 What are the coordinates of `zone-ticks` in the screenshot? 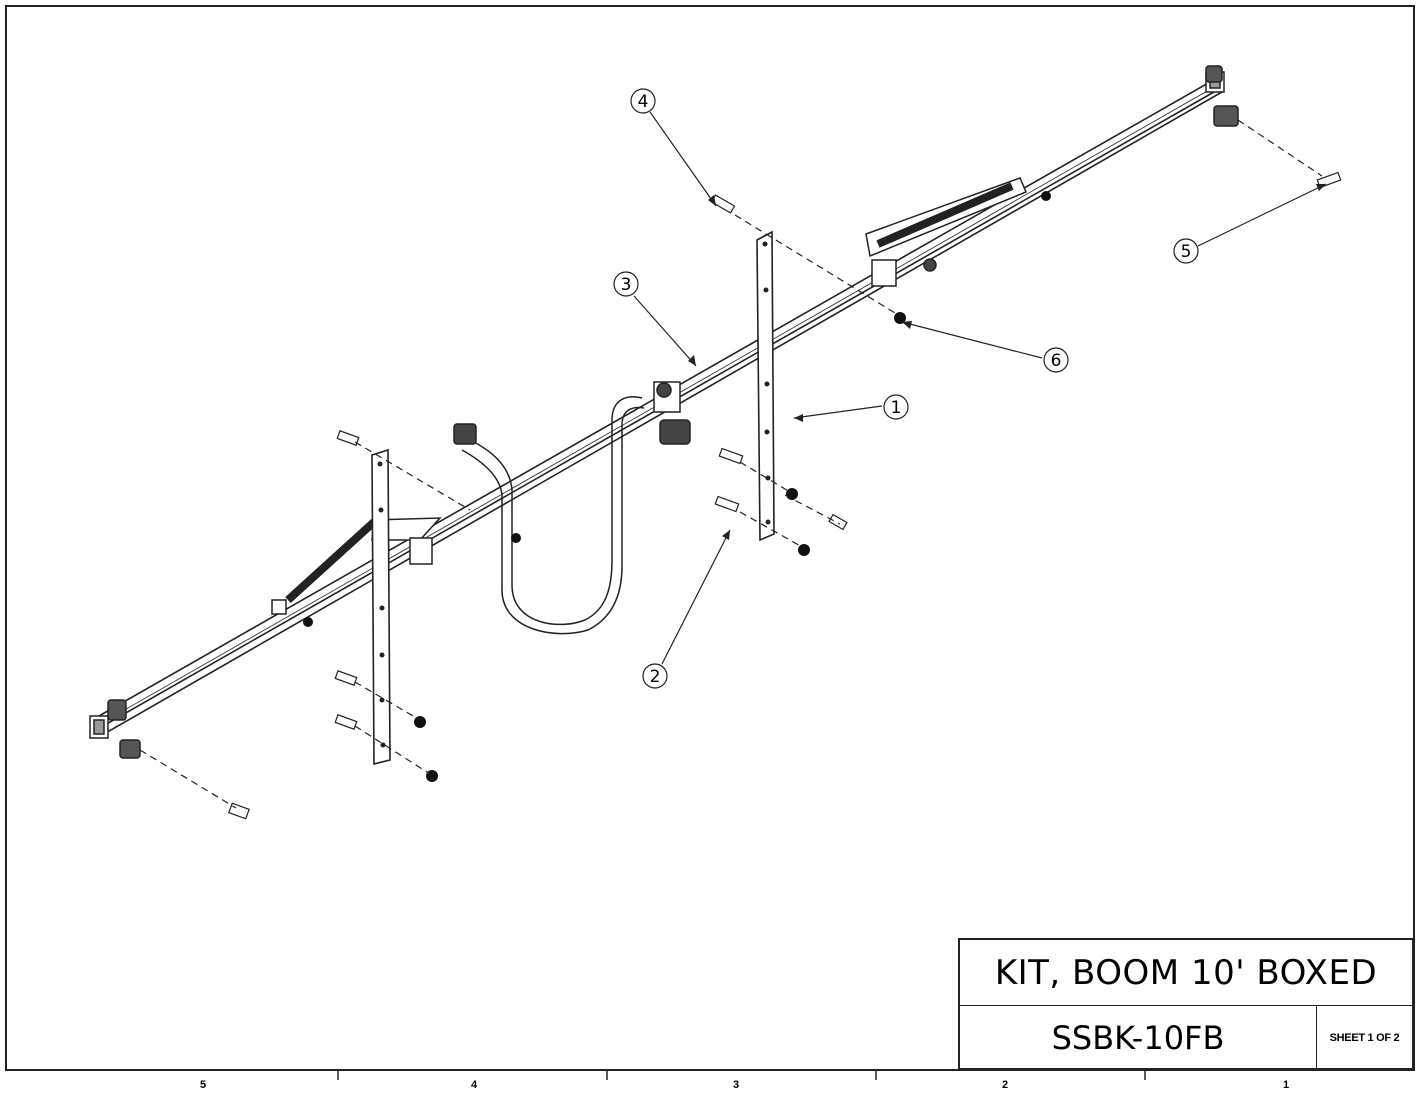 It's located at (741, 1075).